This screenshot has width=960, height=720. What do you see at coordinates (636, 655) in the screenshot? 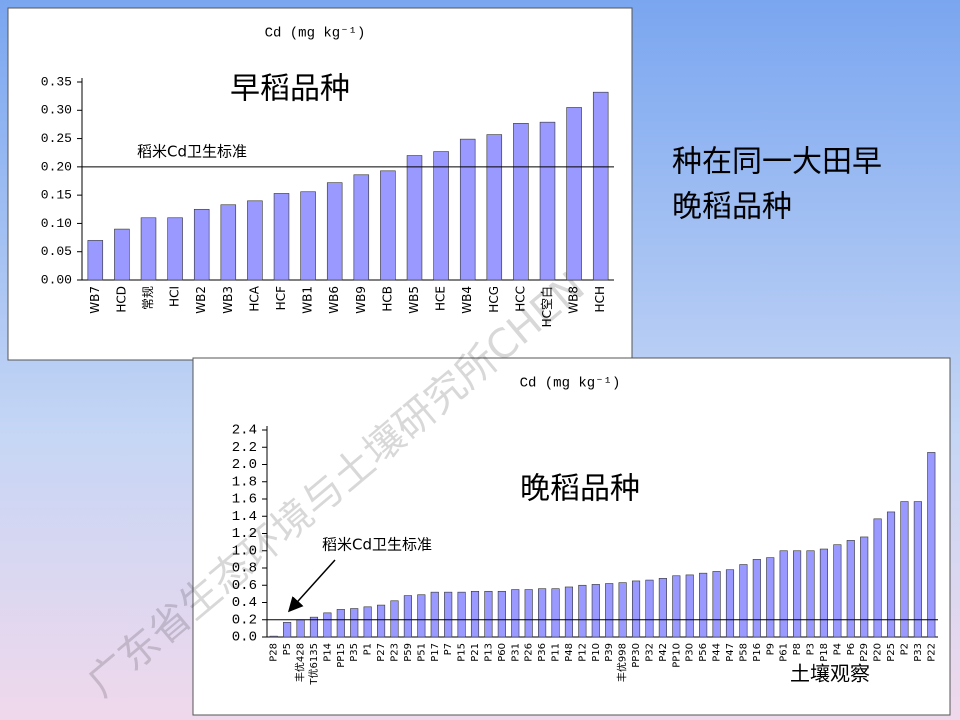
I see `x-tick-label: PP30` at bounding box center [636, 655].